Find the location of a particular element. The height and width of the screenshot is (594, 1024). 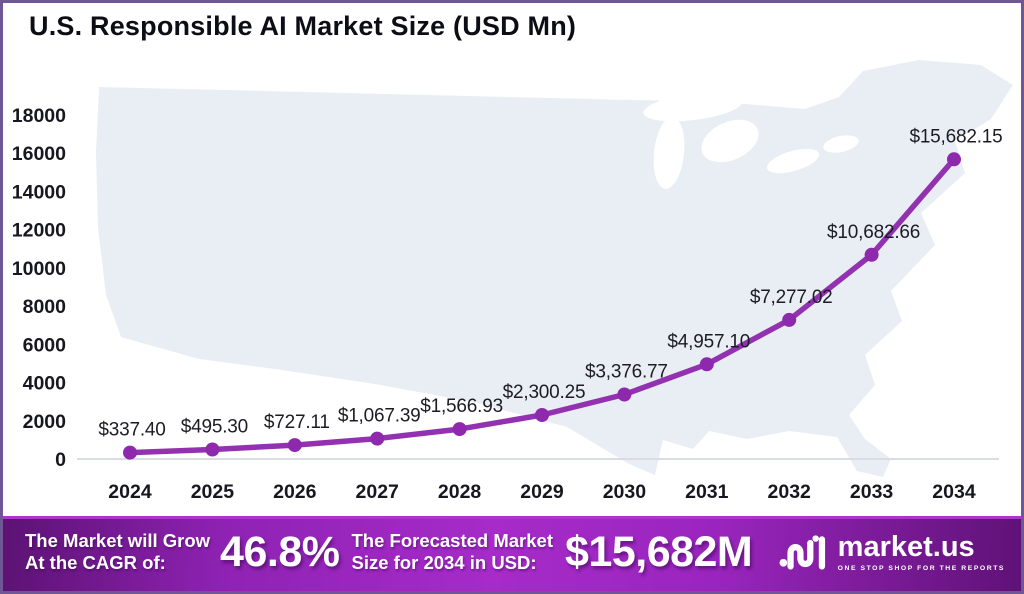

y-axis-tick-label: 18000 is located at coordinates (39, 116).